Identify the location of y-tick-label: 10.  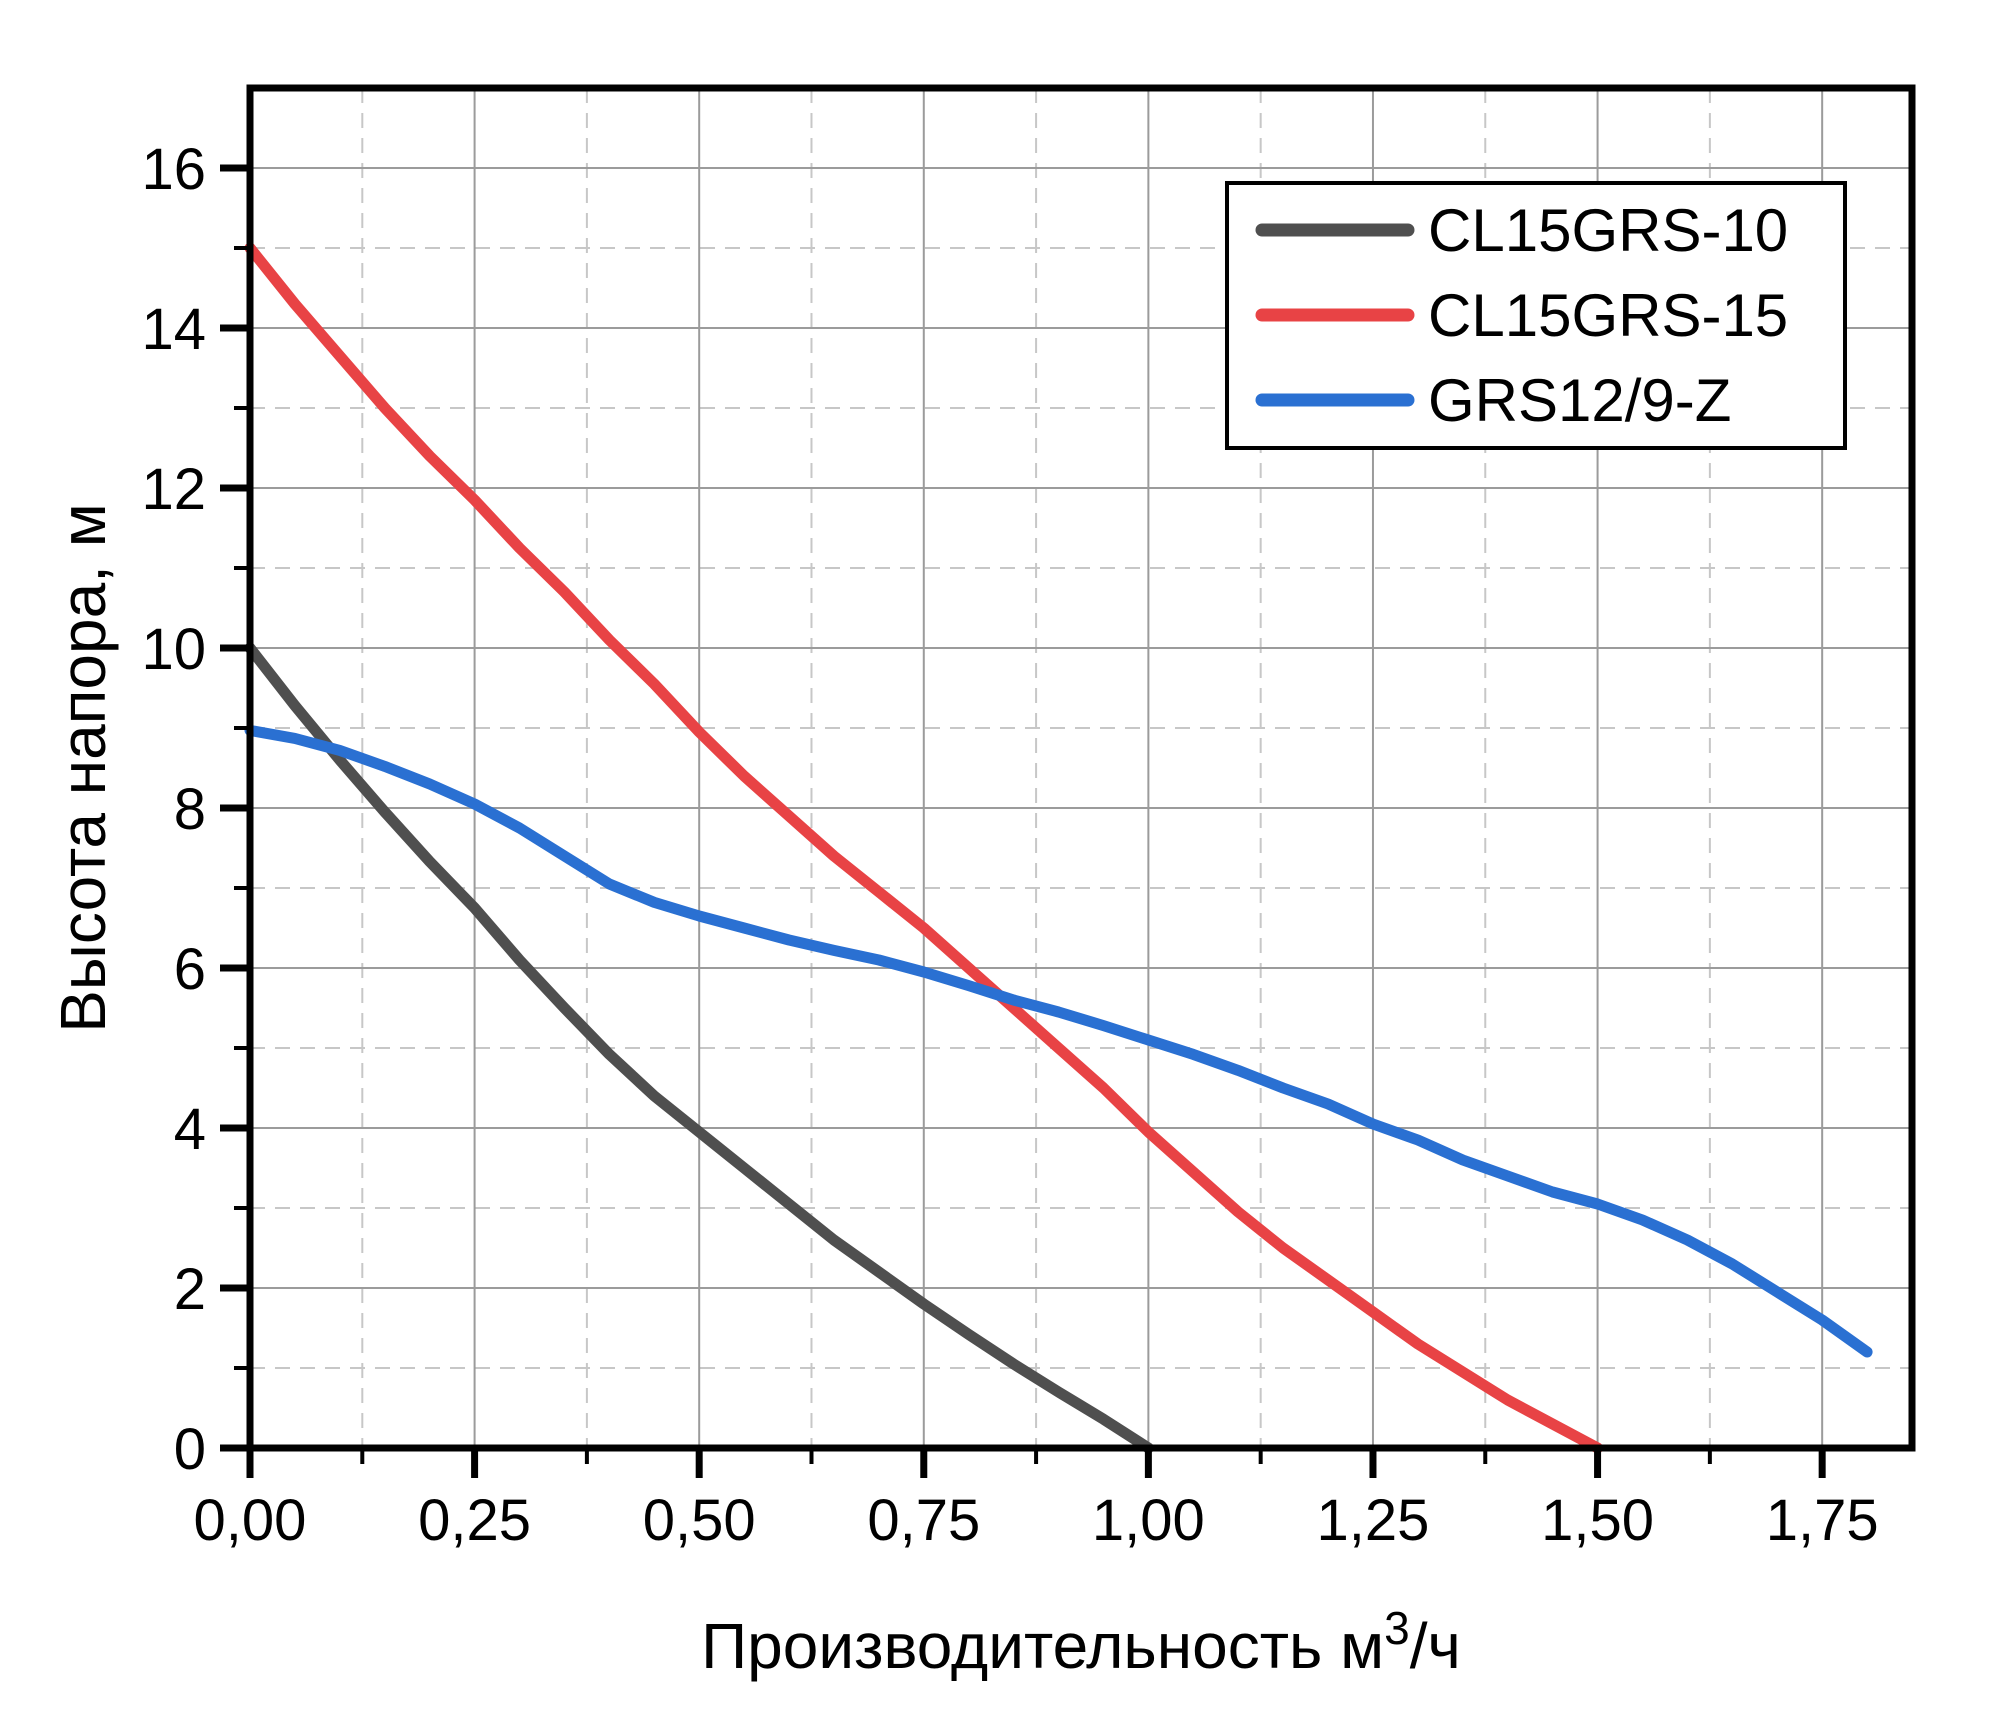
(173, 649).